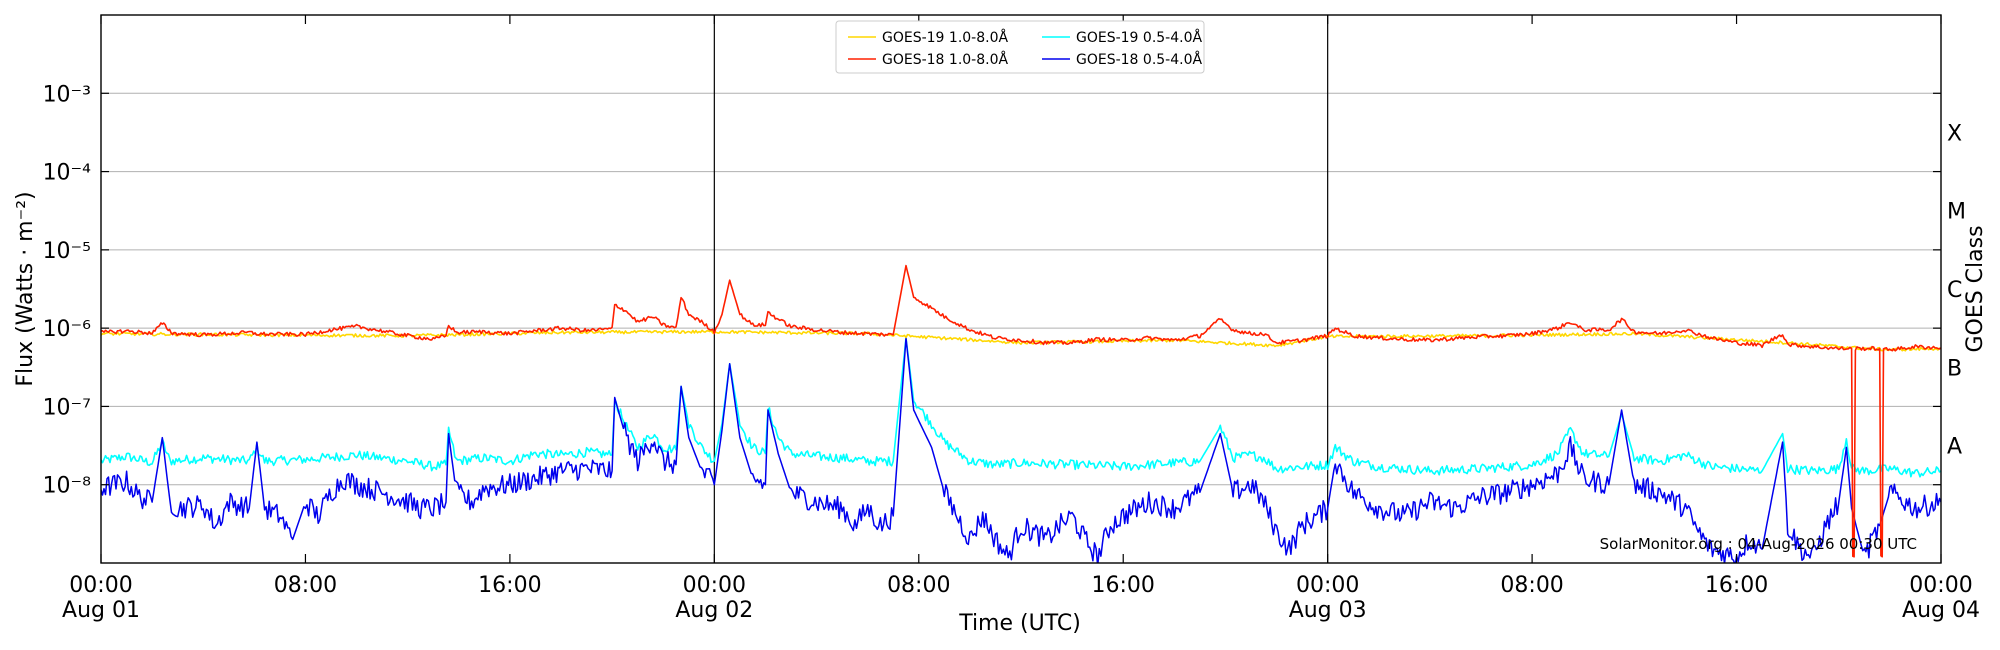  I want to click on watermark-text: SolarMonitor.org : 04-Aug-2026 00:30 UTC, so click(1758, 544).